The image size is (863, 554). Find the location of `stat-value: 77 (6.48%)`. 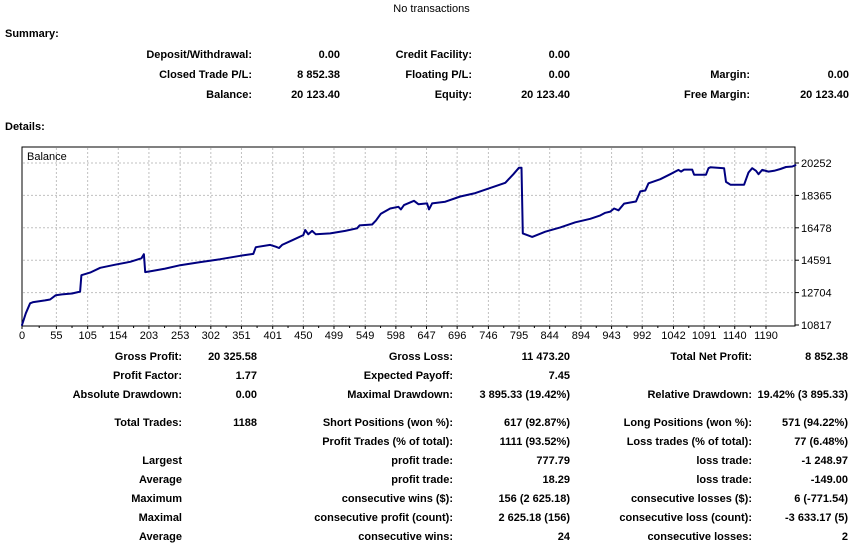

stat-value: 77 (6.48%) is located at coordinates (821, 442).